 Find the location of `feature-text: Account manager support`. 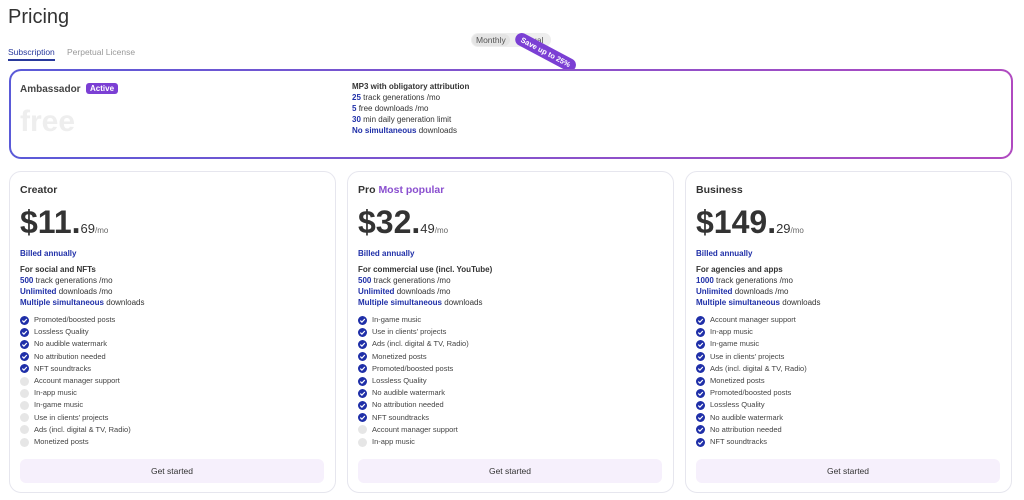

feature-text: Account manager support is located at coordinates (753, 319).